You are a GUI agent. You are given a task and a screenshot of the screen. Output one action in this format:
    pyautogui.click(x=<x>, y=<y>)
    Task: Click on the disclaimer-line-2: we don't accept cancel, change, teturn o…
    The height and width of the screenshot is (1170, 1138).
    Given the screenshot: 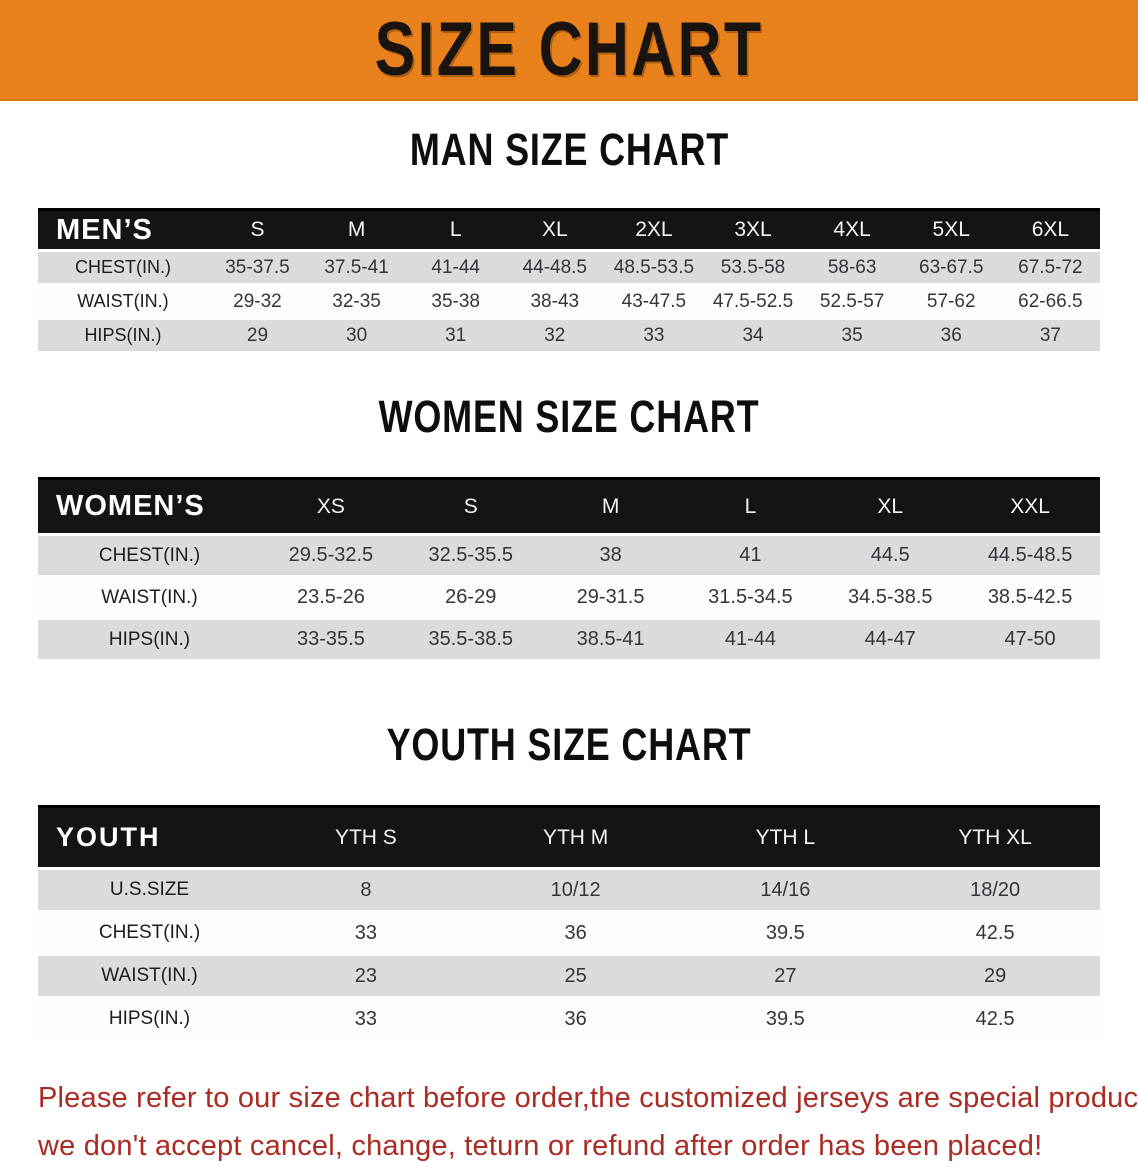 What is the action you would take?
    pyautogui.click(x=540, y=1146)
    